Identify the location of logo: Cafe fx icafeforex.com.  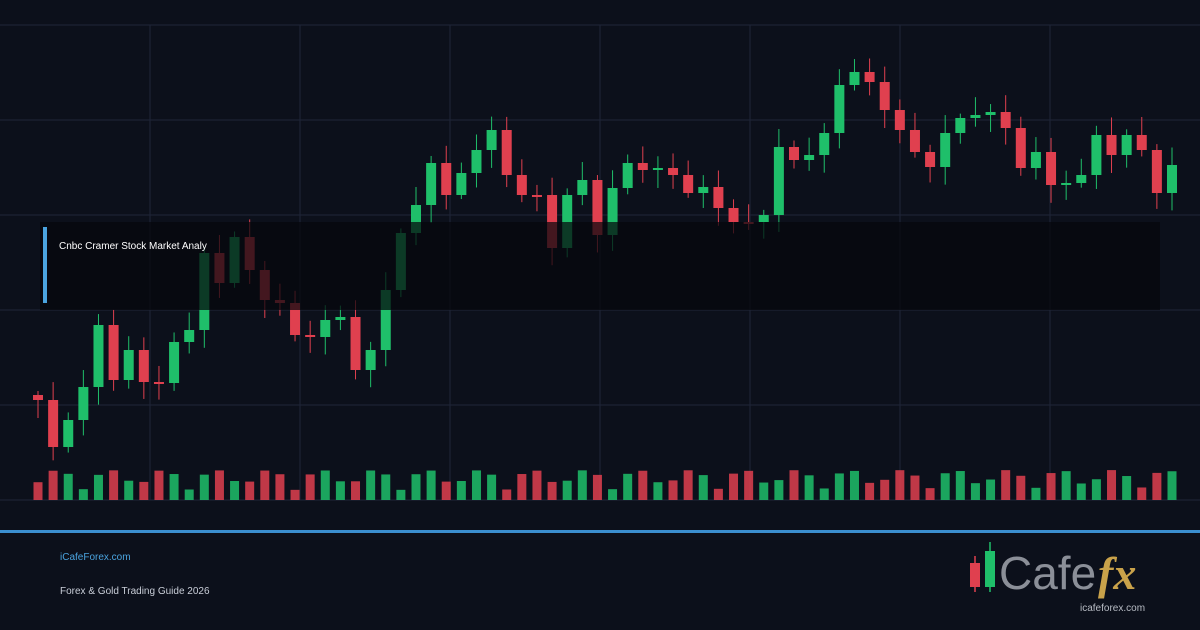
(1057, 578).